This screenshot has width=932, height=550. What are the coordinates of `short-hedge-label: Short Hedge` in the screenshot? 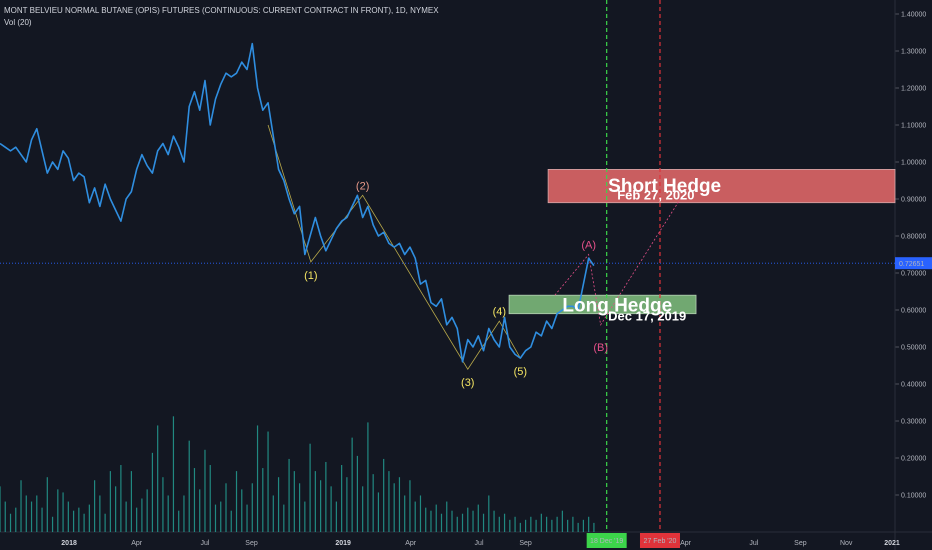 It's located at (664, 186).